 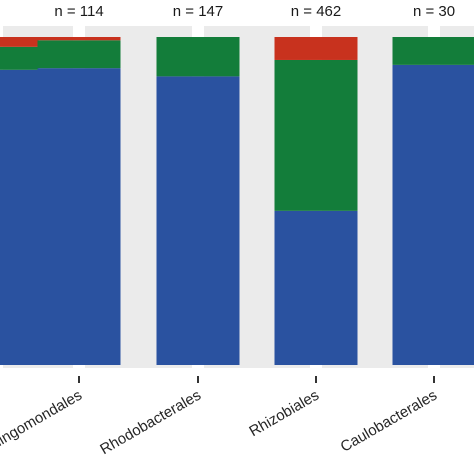 What do you see at coordinates (256, 379) in the screenshot?
I see `x-axis-ticks` at bounding box center [256, 379].